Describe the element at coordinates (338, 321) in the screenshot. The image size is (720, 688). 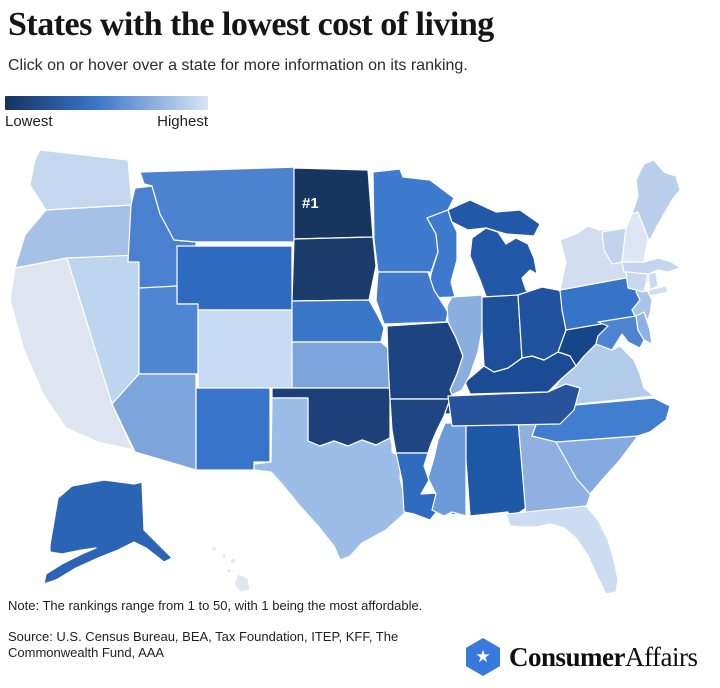
I see `state-ne: Nebraska` at that location.